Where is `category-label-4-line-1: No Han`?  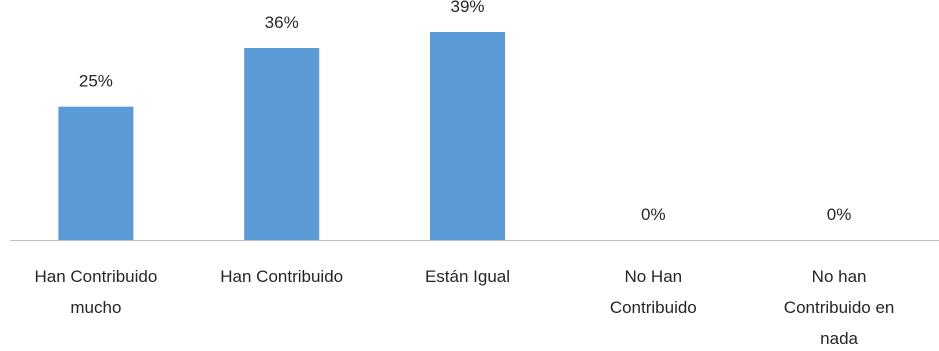 category-label-4-line-1: No Han is located at coordinates (653, 276).